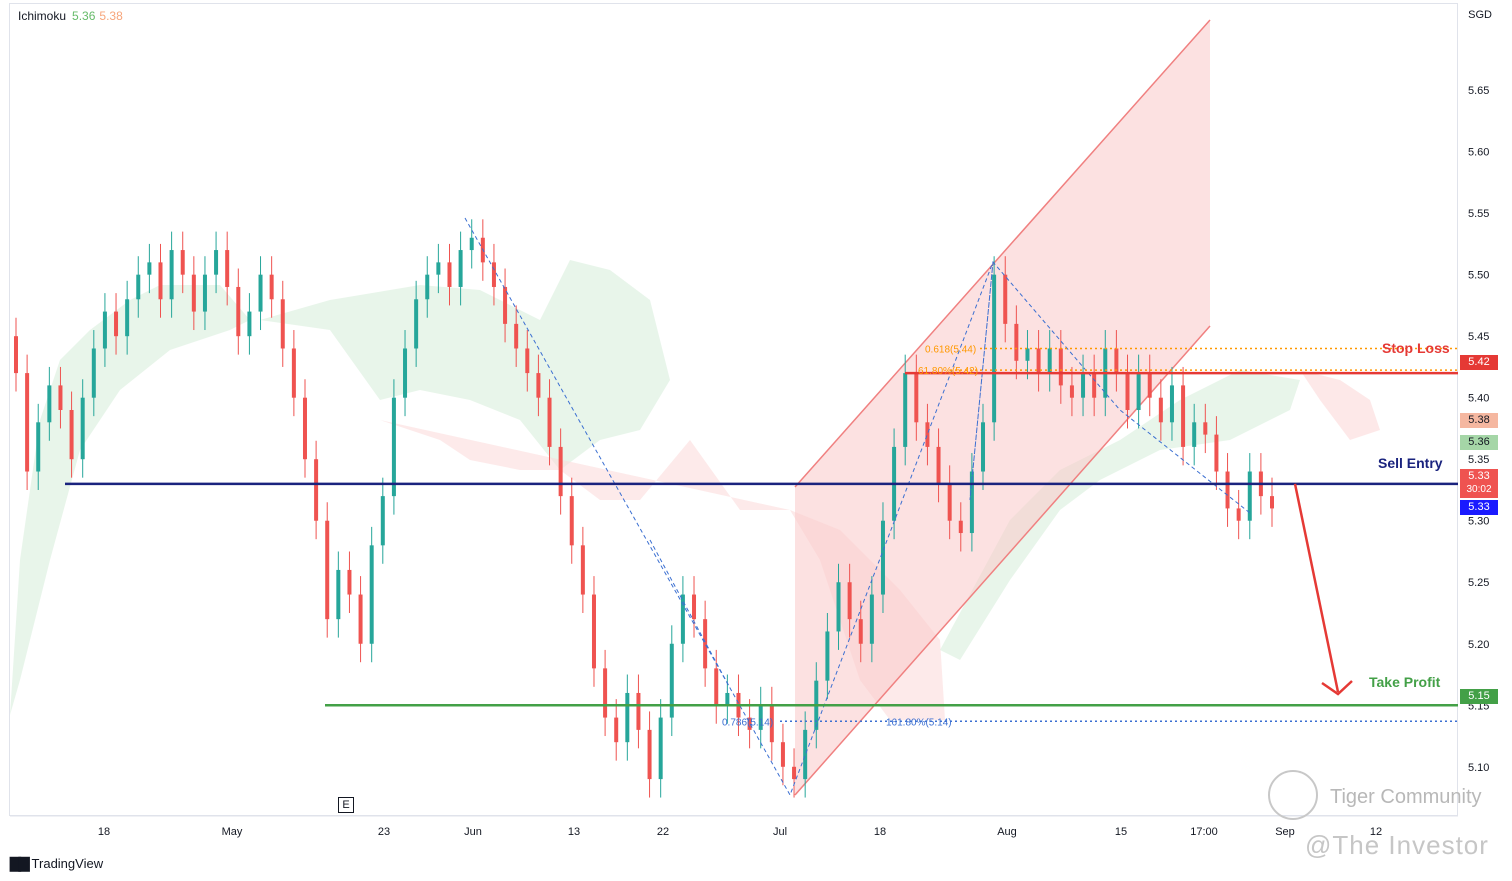 This screenshot has width=1512, height=881. What do you see at coordinates (1479, 362) in the screenshot?
I see `stop-loss-price-badge: 5.42` at bounding box center [1479, 362].